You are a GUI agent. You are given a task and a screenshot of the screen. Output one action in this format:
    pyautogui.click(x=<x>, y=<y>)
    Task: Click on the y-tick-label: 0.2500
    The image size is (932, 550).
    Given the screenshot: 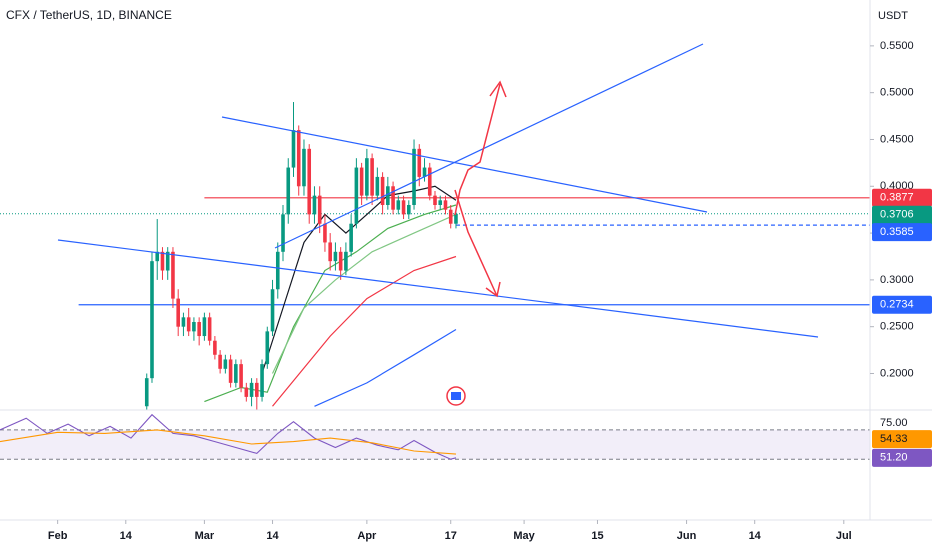 What is the action you would take?
    pyautogui.click(x=897, y=327)
    